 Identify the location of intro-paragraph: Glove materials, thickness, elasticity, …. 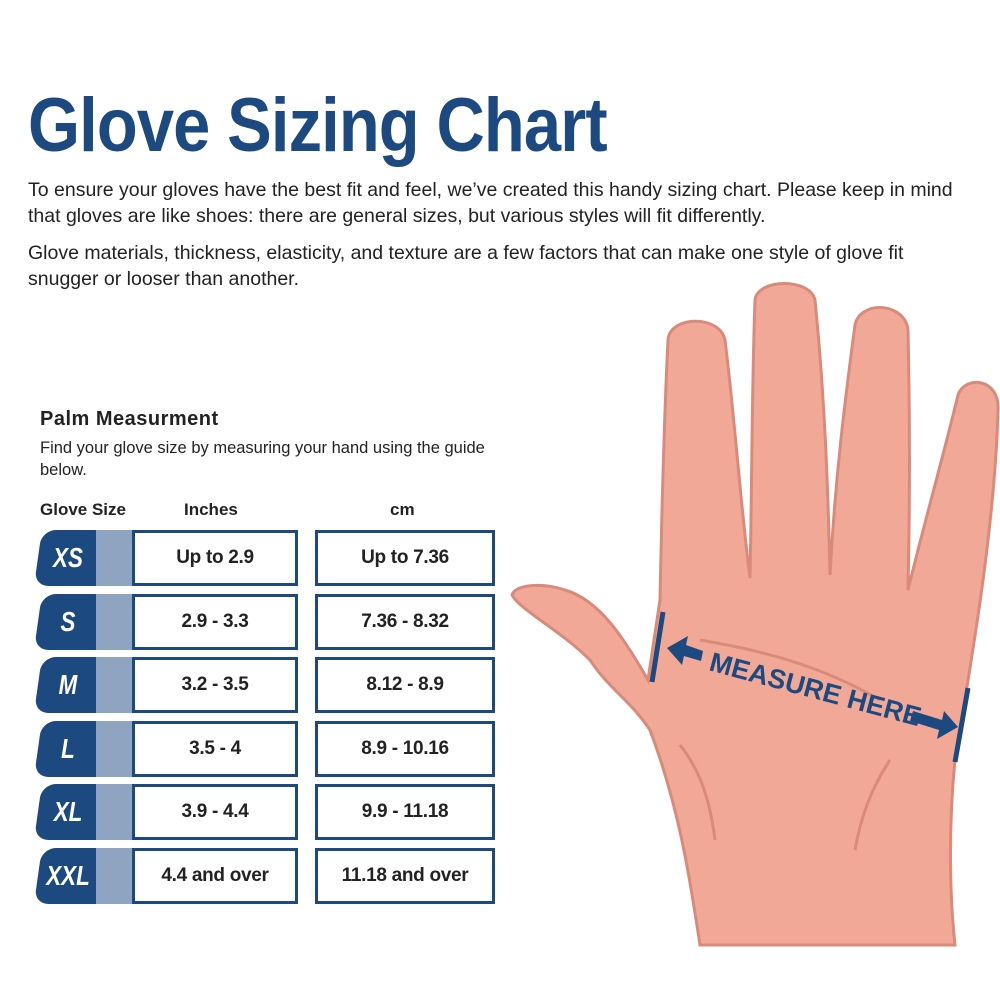
(466, 266).